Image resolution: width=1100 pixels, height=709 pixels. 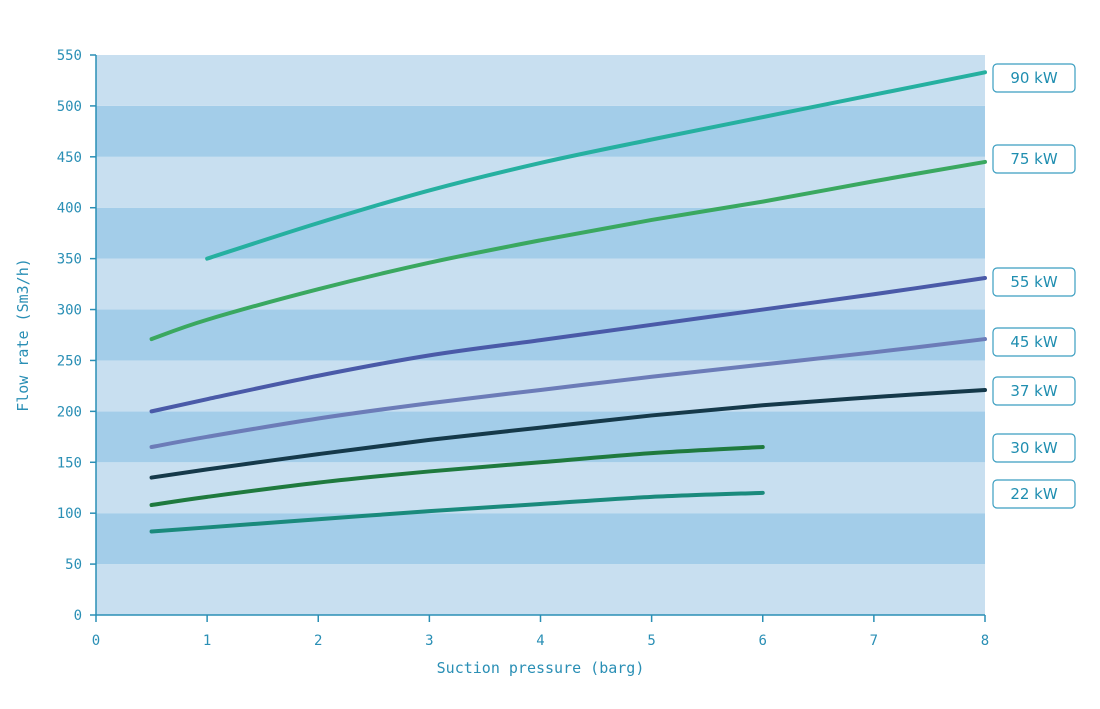 I want to click on legend-label-55-kw: 55 kW, so click(x=1034, y=282).